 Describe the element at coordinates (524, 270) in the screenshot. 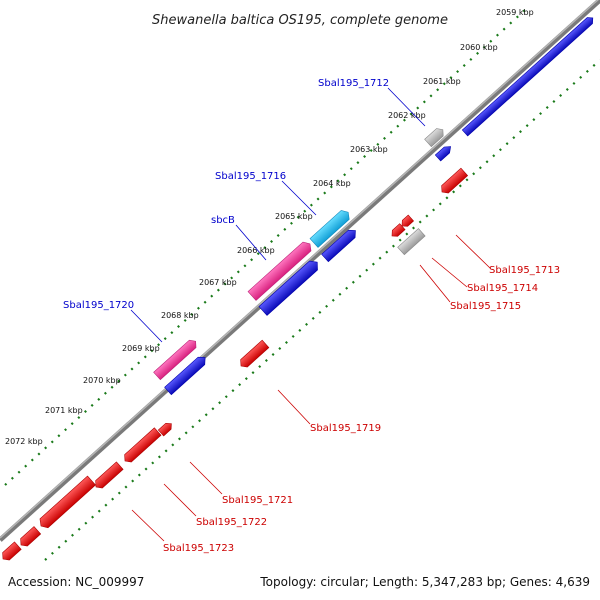

I see `gene-label-sbal195-1713: Sbal195_1713` at that location.